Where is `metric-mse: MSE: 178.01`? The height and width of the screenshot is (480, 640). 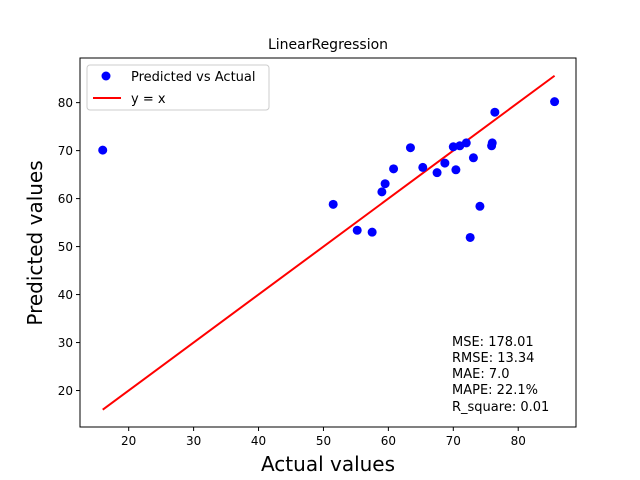 metric-mse: MSE: 178.01 is located at coordinates (493, 342).